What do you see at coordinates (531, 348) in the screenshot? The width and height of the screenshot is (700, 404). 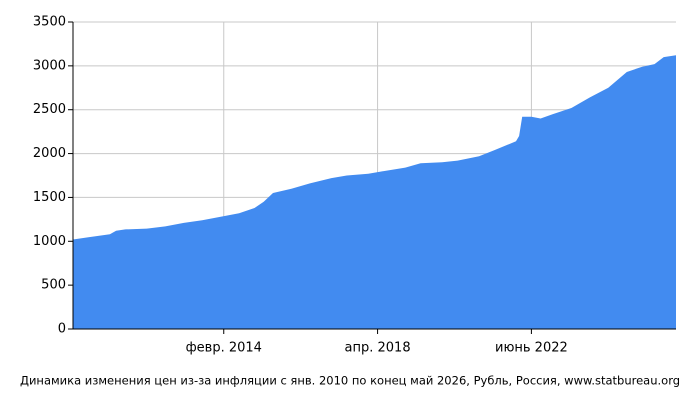 I see `x-tick-label: июнь 2022` at bounding box center [531, 348].